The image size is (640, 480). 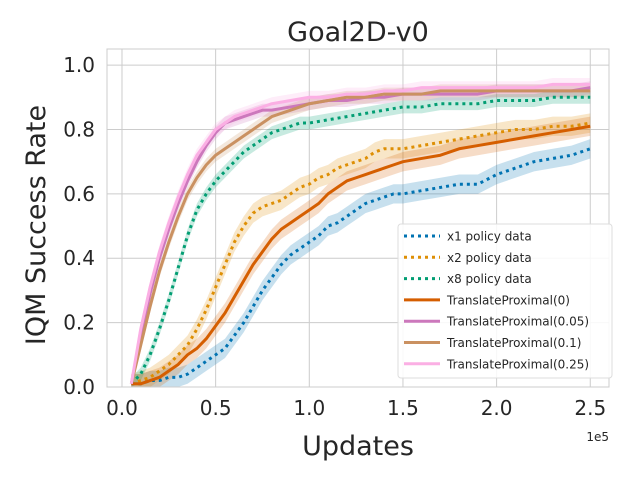 I want to click on x-tick-label: 2.0, so click(x=497, y=408).